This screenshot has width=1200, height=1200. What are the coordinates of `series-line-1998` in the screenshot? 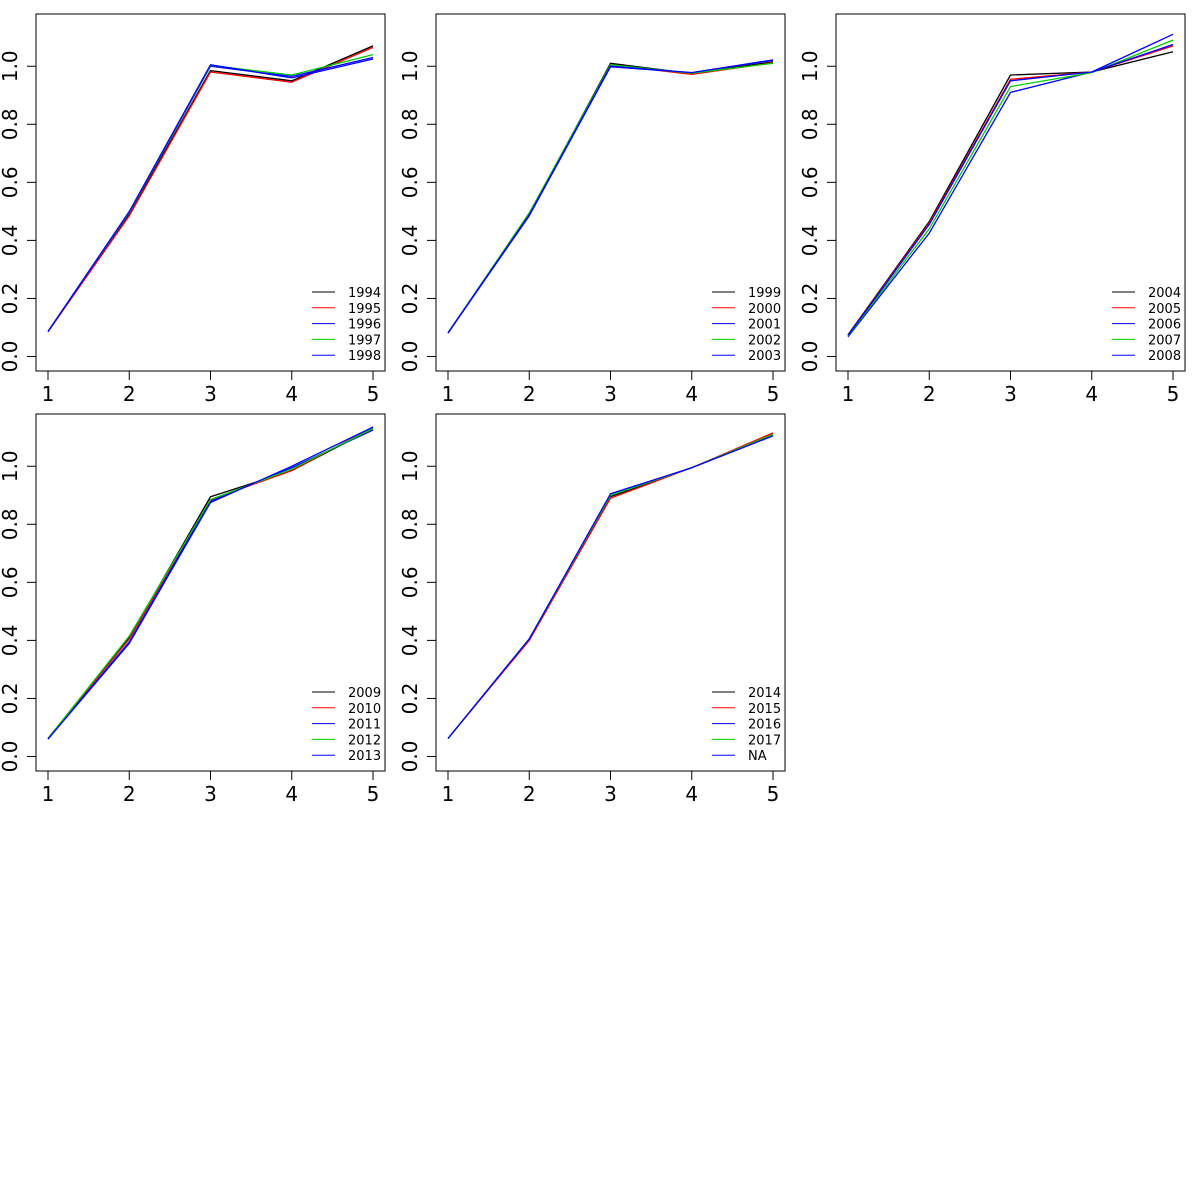 It's located at (210, 195).